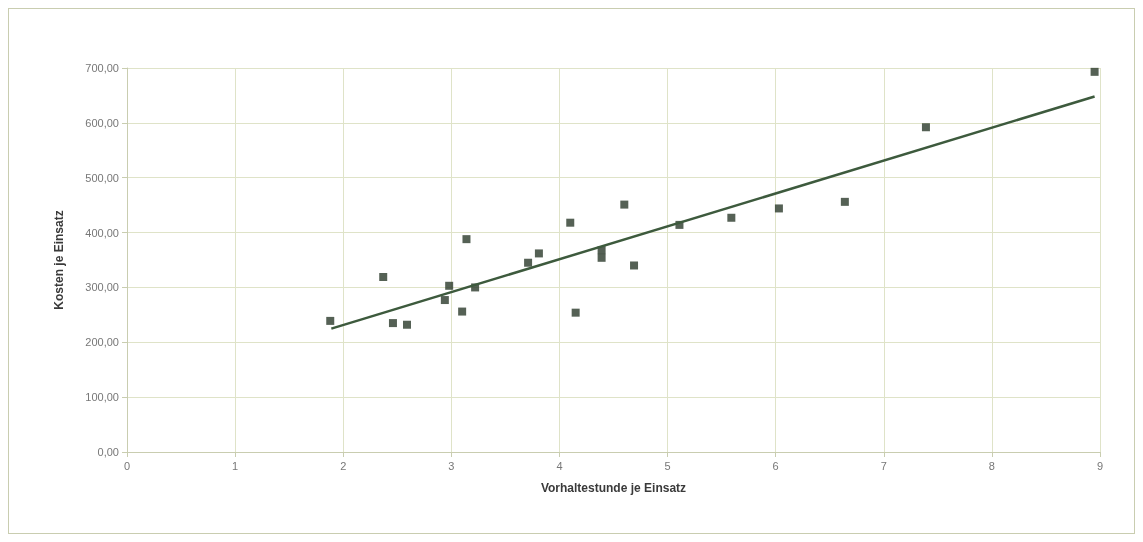 The width and height of the screenshot is (1143, 542). Describe the element at coordinates (102, 397) in the screenshot. I see `y-tick-label: 100,00` at that location.